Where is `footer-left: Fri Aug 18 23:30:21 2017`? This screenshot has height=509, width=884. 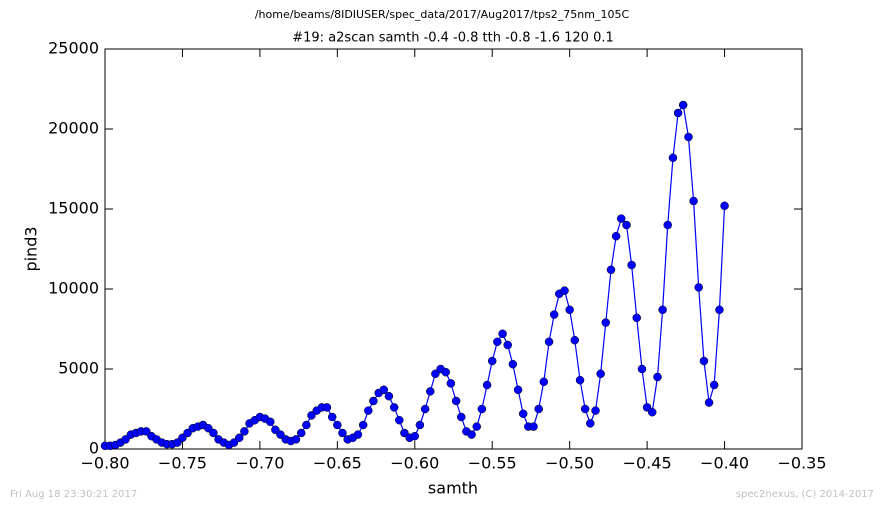
footer-left: Fri Aug 18 23:30:21 2017 is located at coordinates (73, 494).